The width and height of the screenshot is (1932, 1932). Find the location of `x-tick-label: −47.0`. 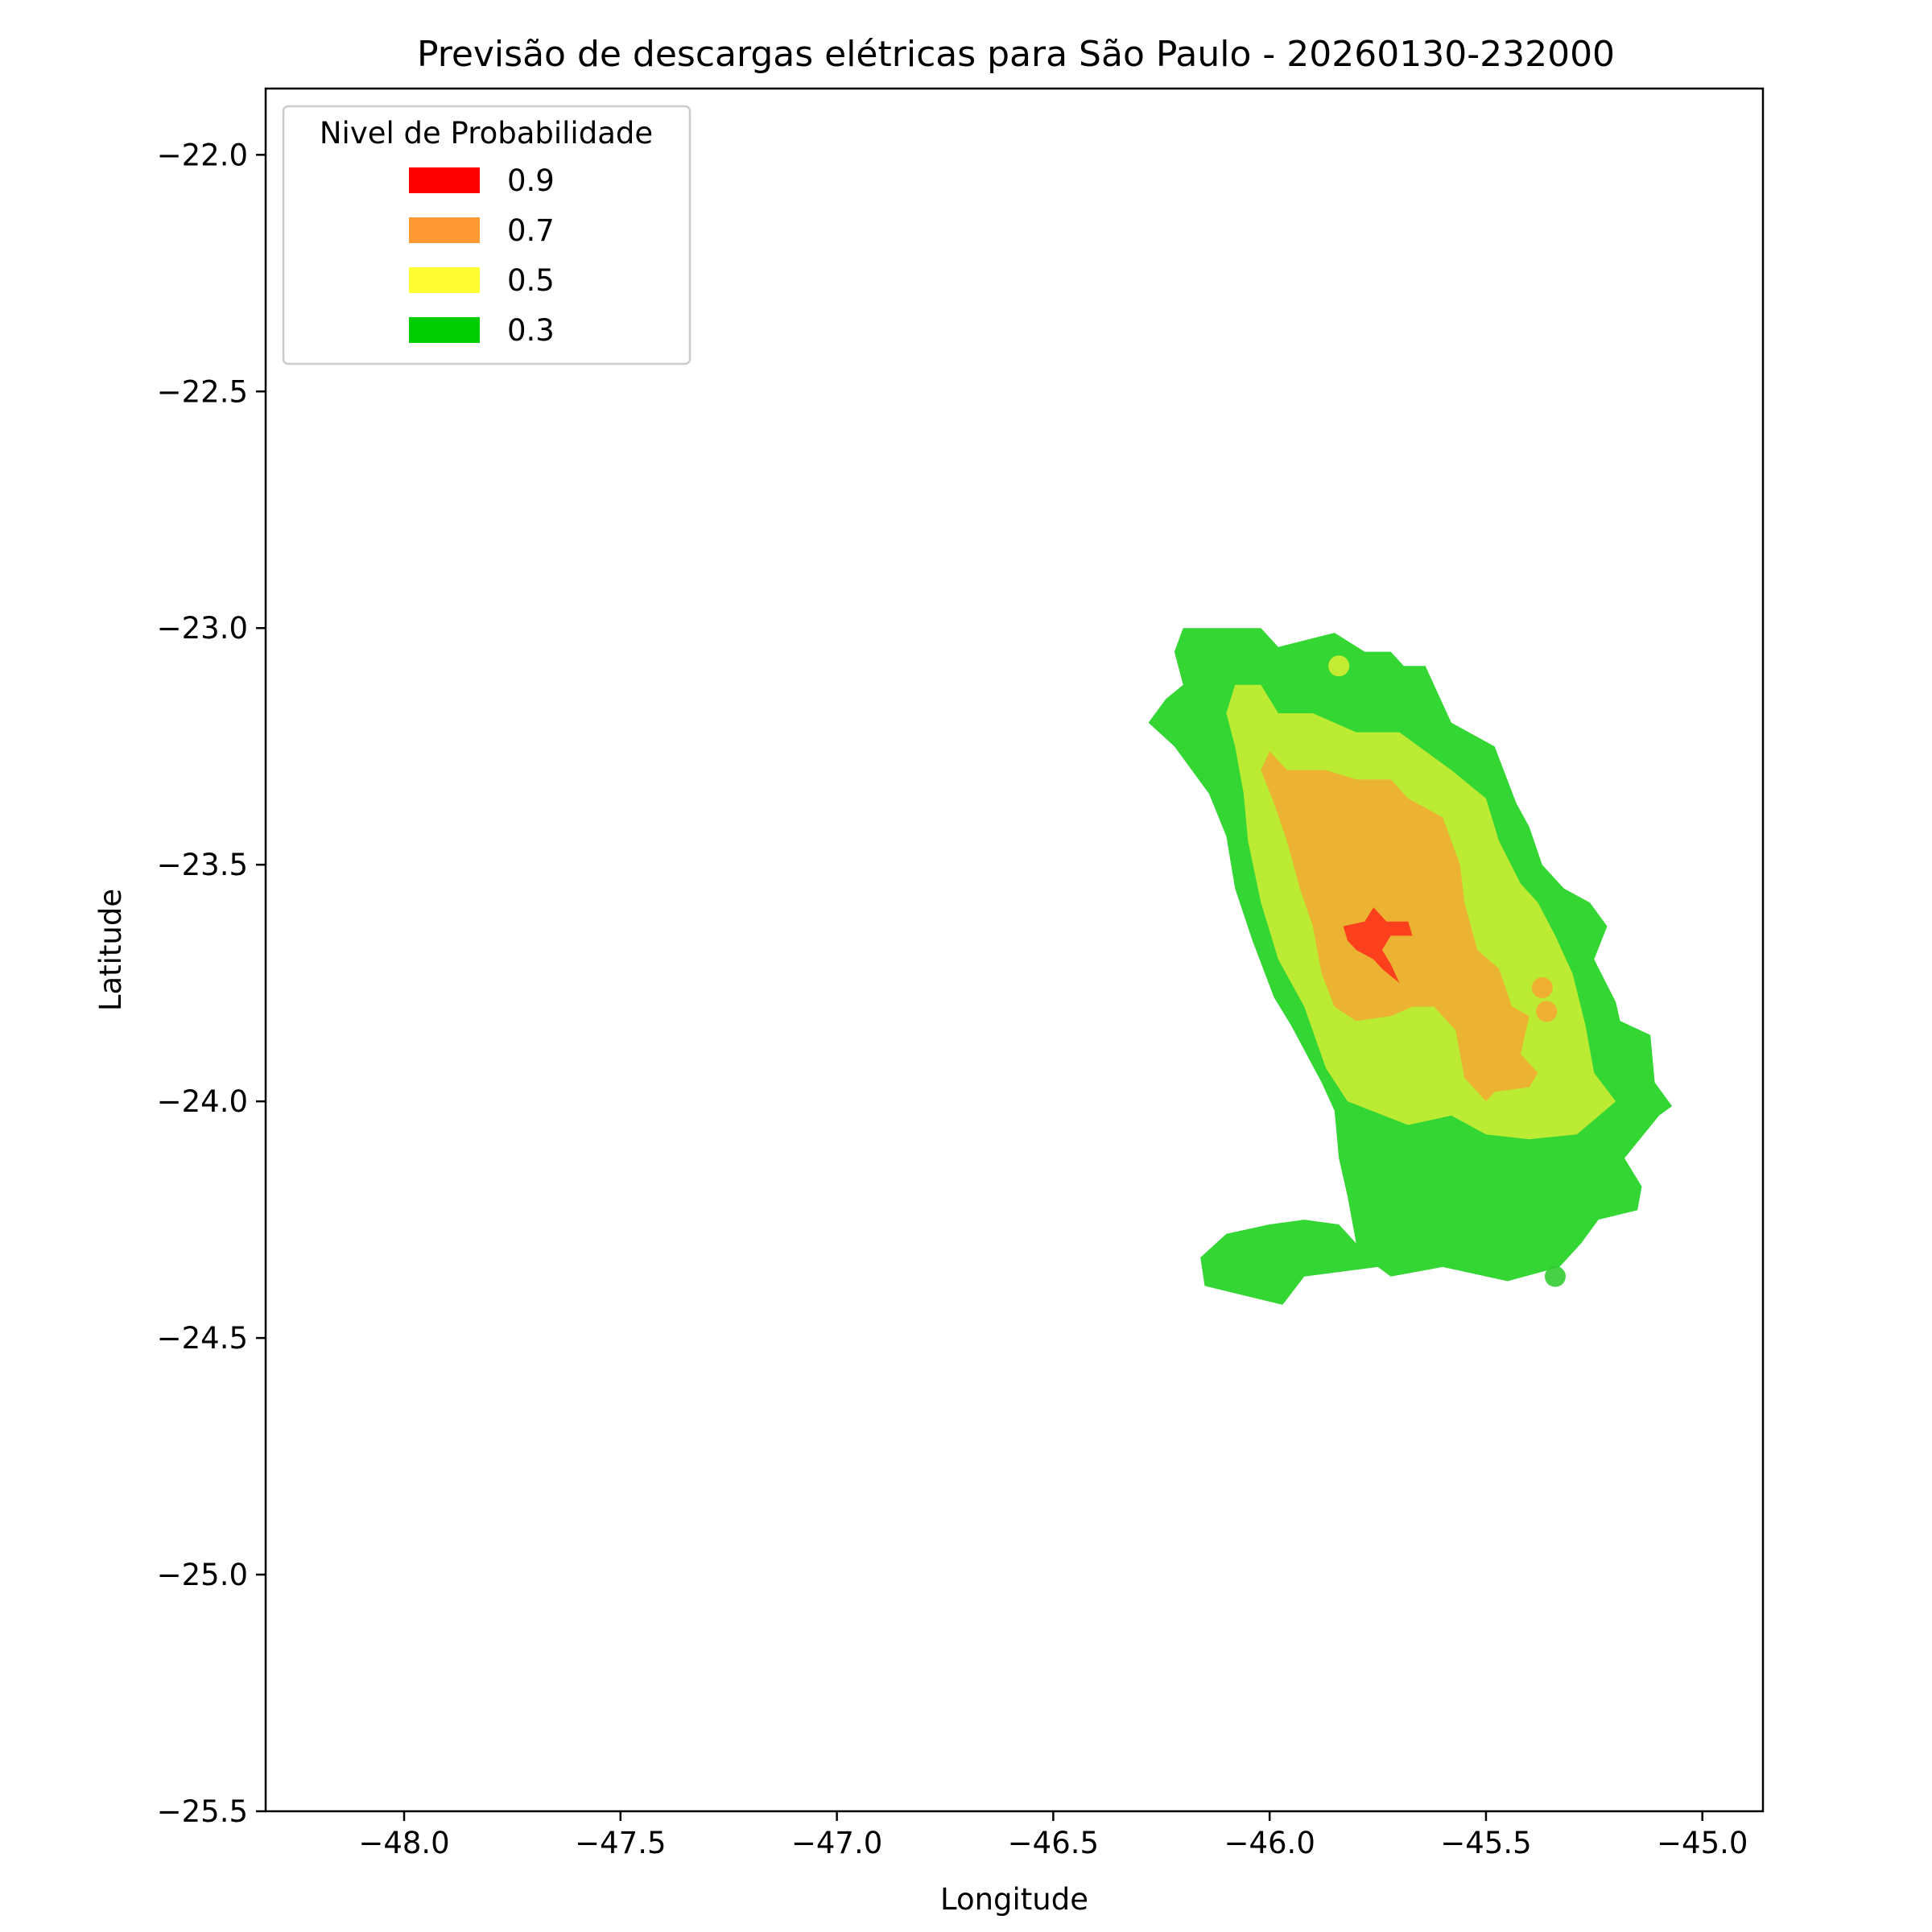

x-tick-label: −47.0 is located at coordinates (836, 1843).